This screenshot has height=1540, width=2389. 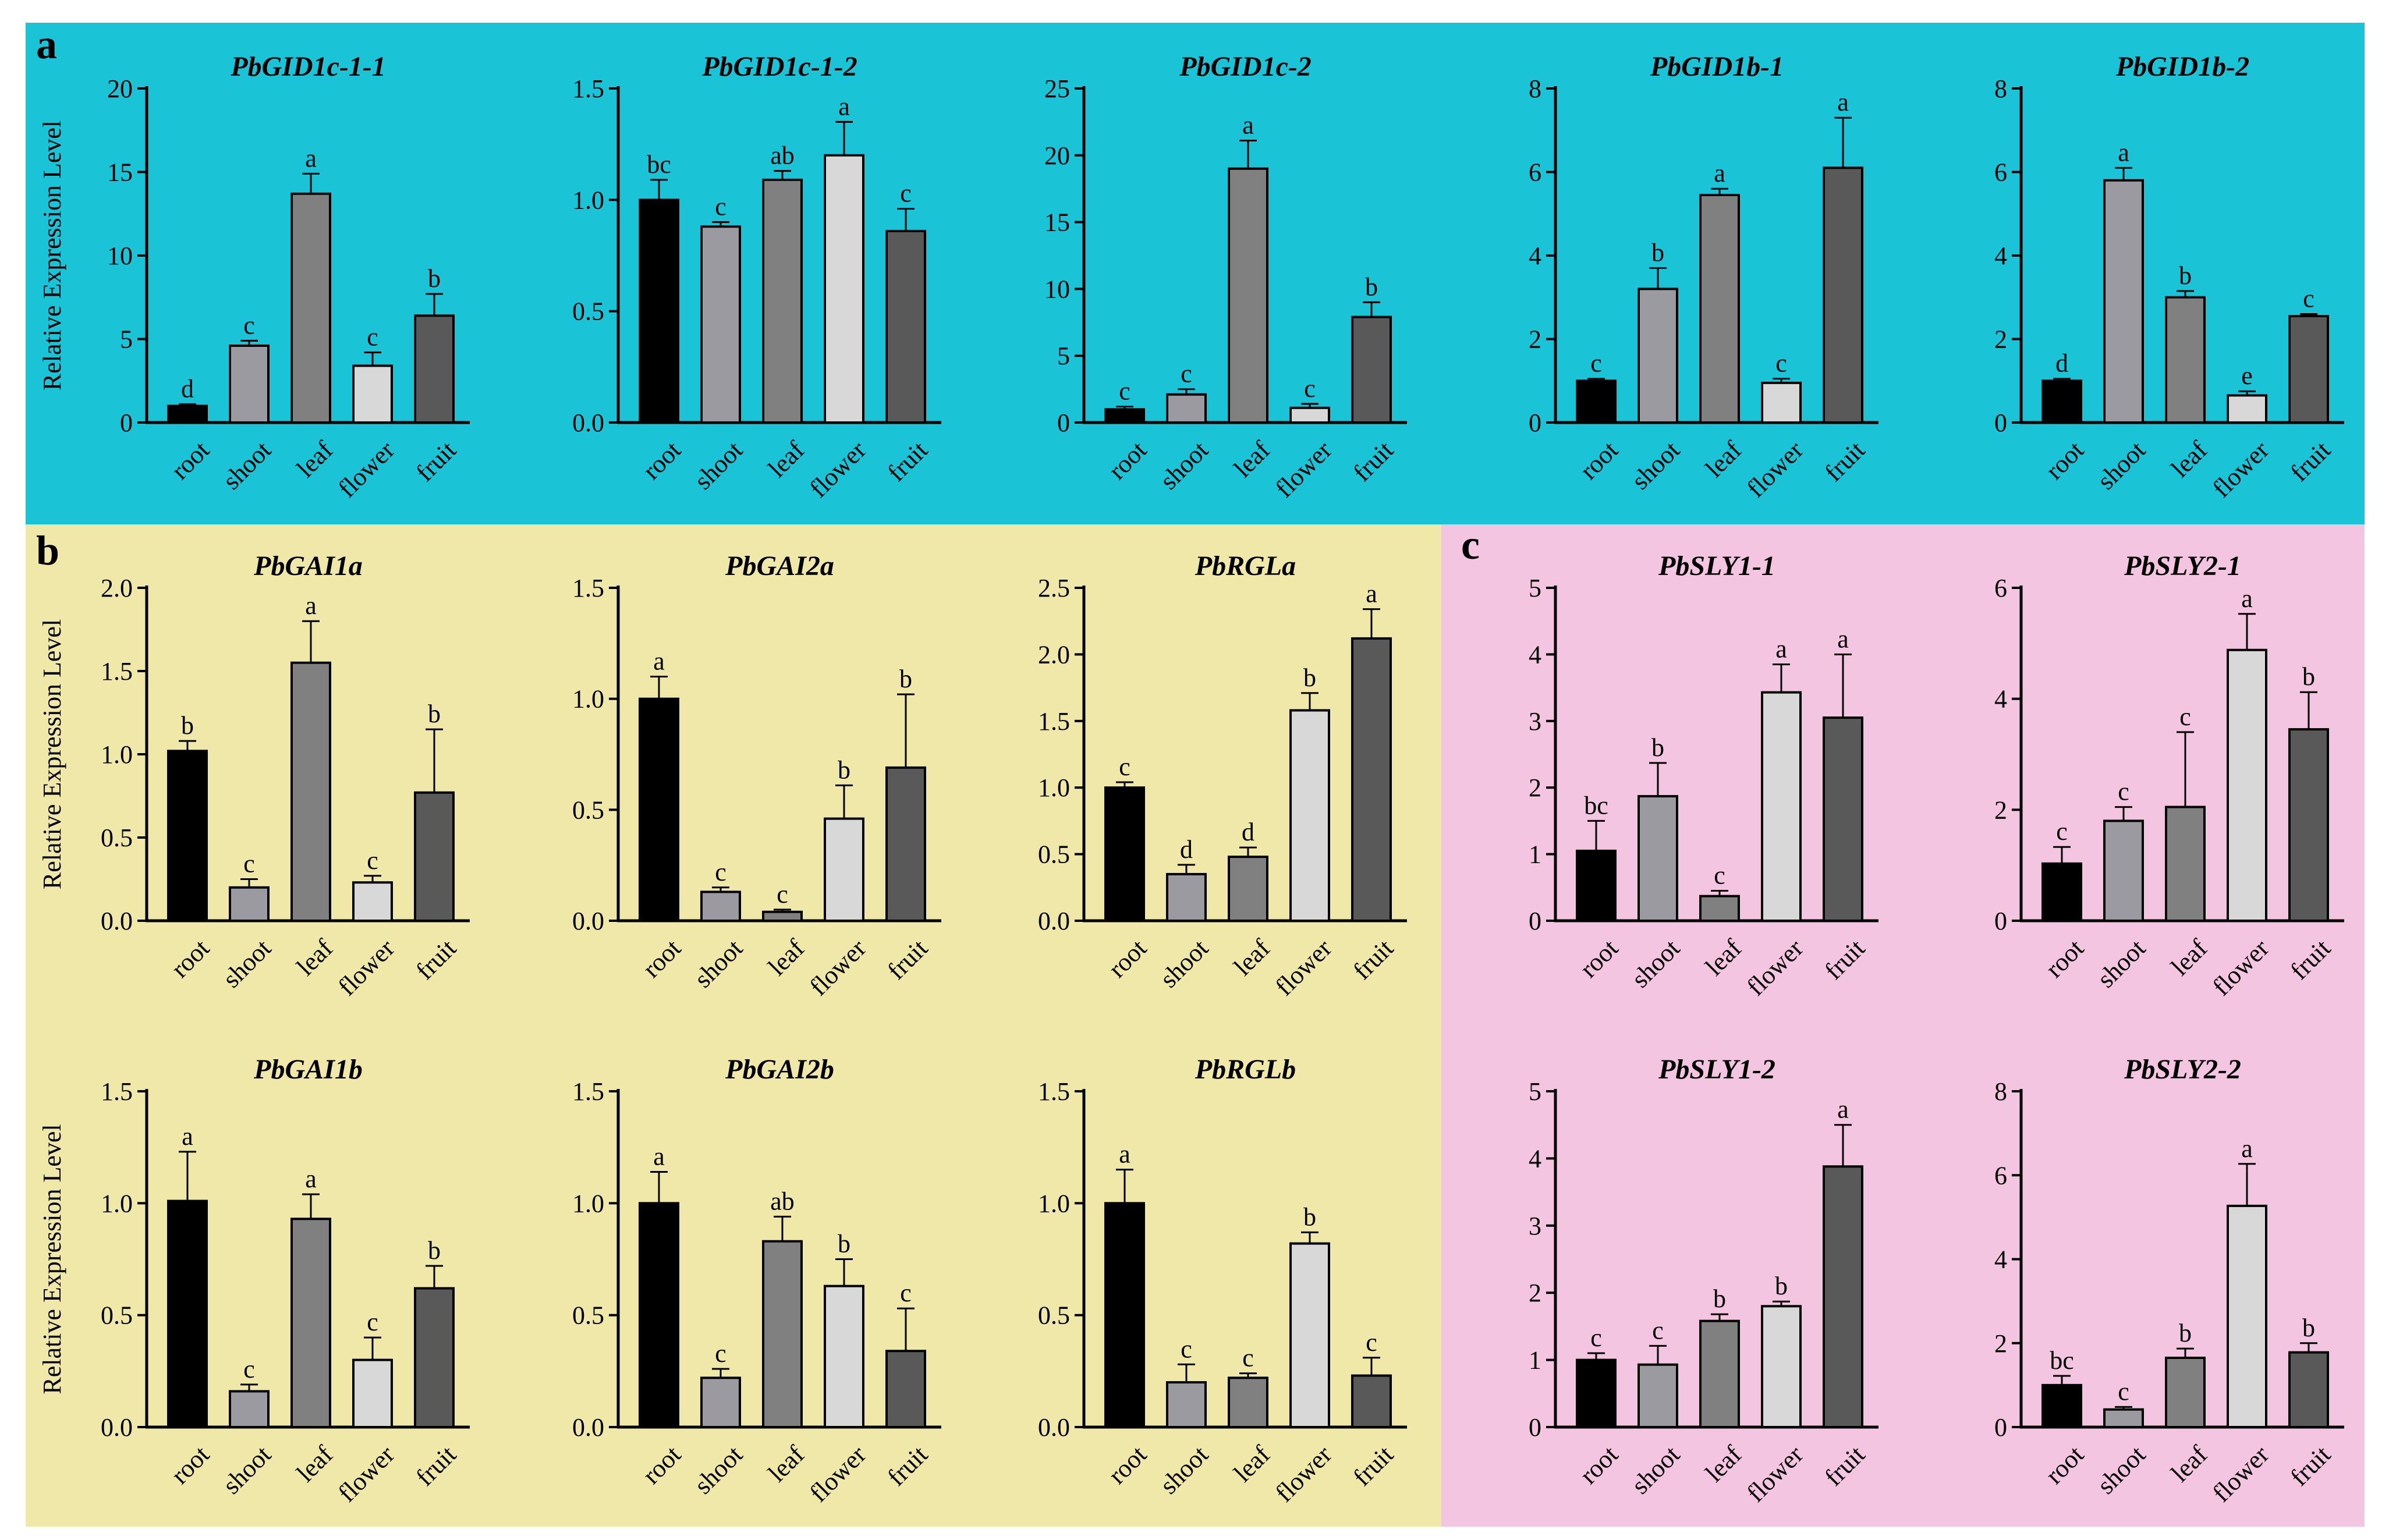 I want to click on significance-letter: e, so click(x=2247, y=375).